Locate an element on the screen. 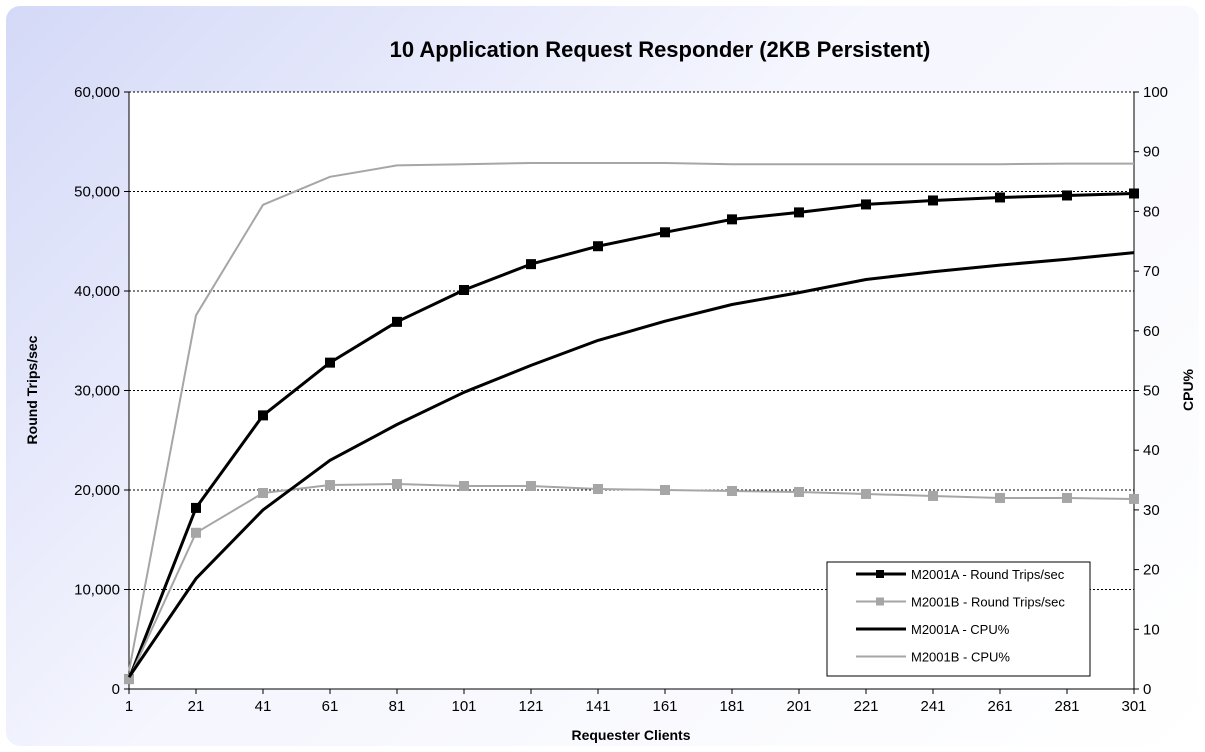 Image resolution: width=1205 pixels, height=752 pixels. x-tick-label: 201 is located at coordinates (798, 706).